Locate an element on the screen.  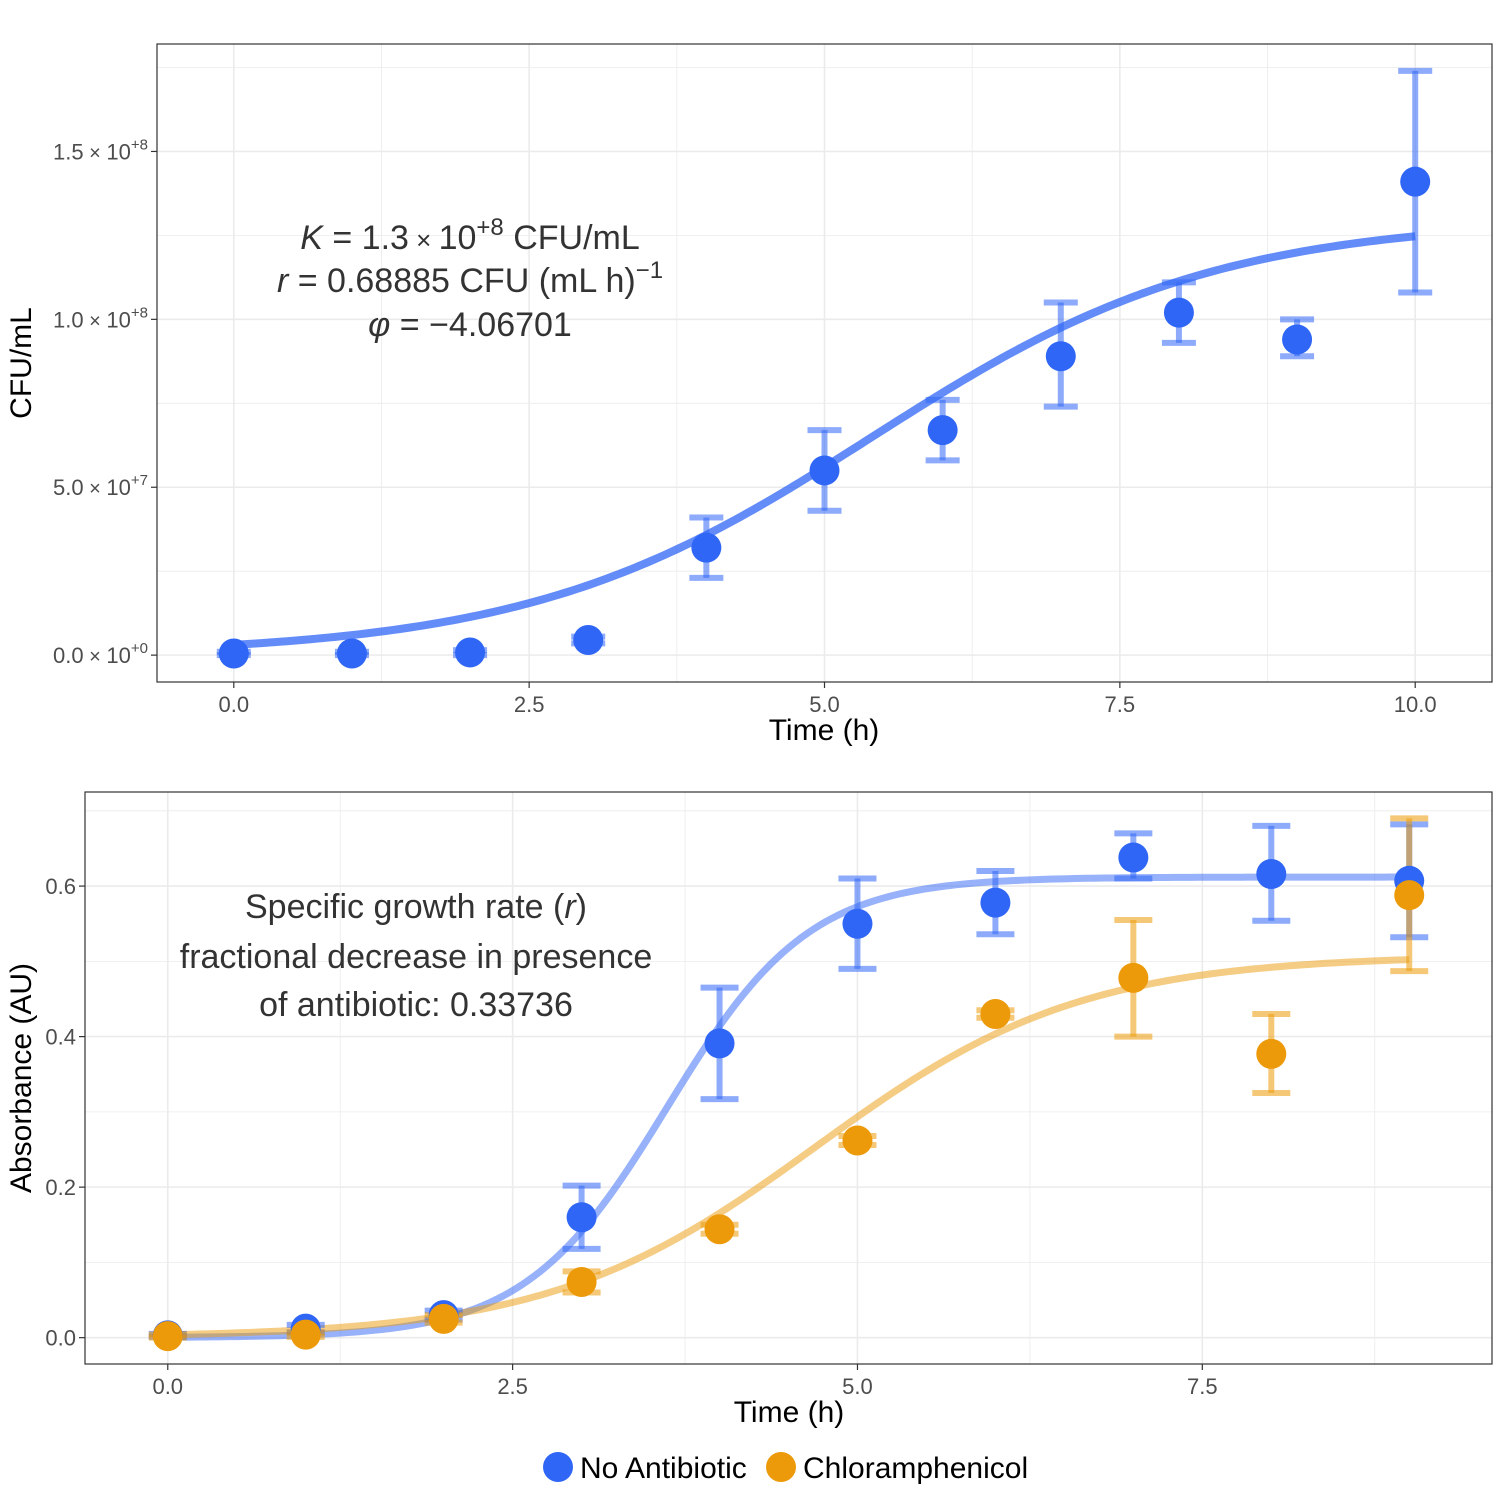
bottom-x-axis-title: Time (h) is located at coordinates (789, 1412).